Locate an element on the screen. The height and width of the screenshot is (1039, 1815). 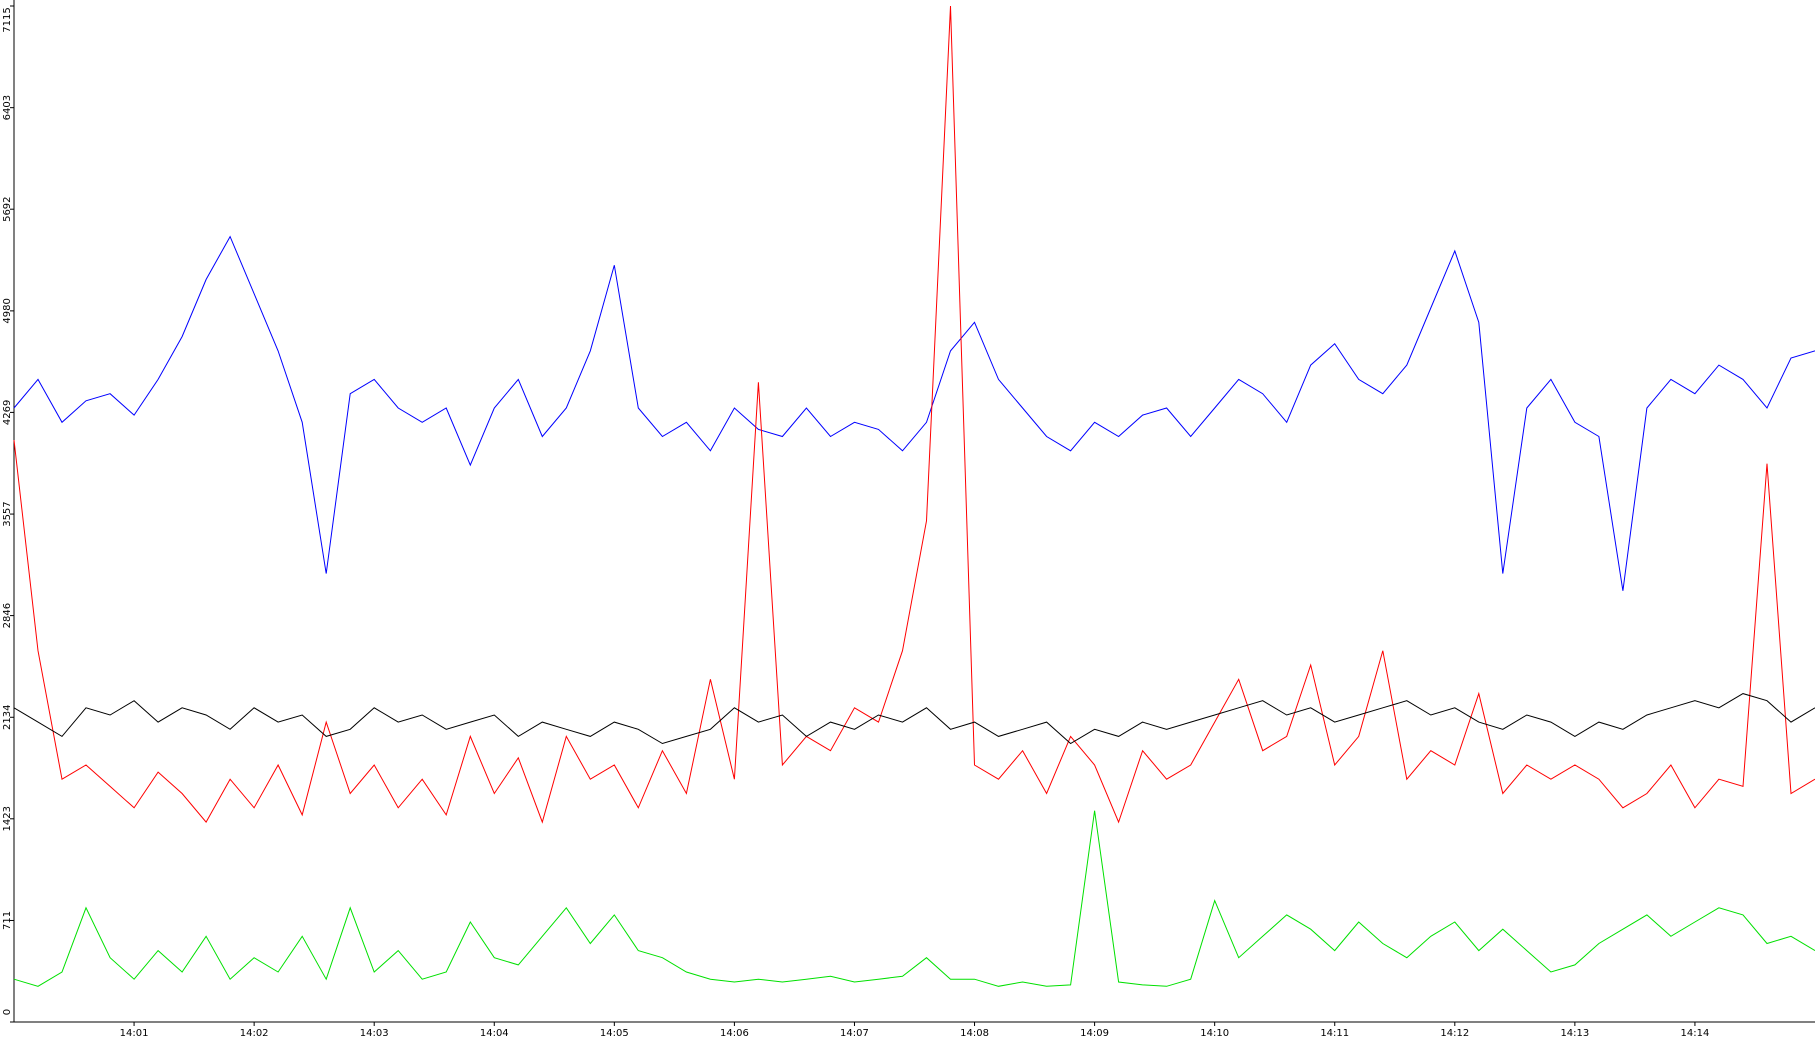
x-tick-label: 14:03 is located at coordinates (374, 1033).